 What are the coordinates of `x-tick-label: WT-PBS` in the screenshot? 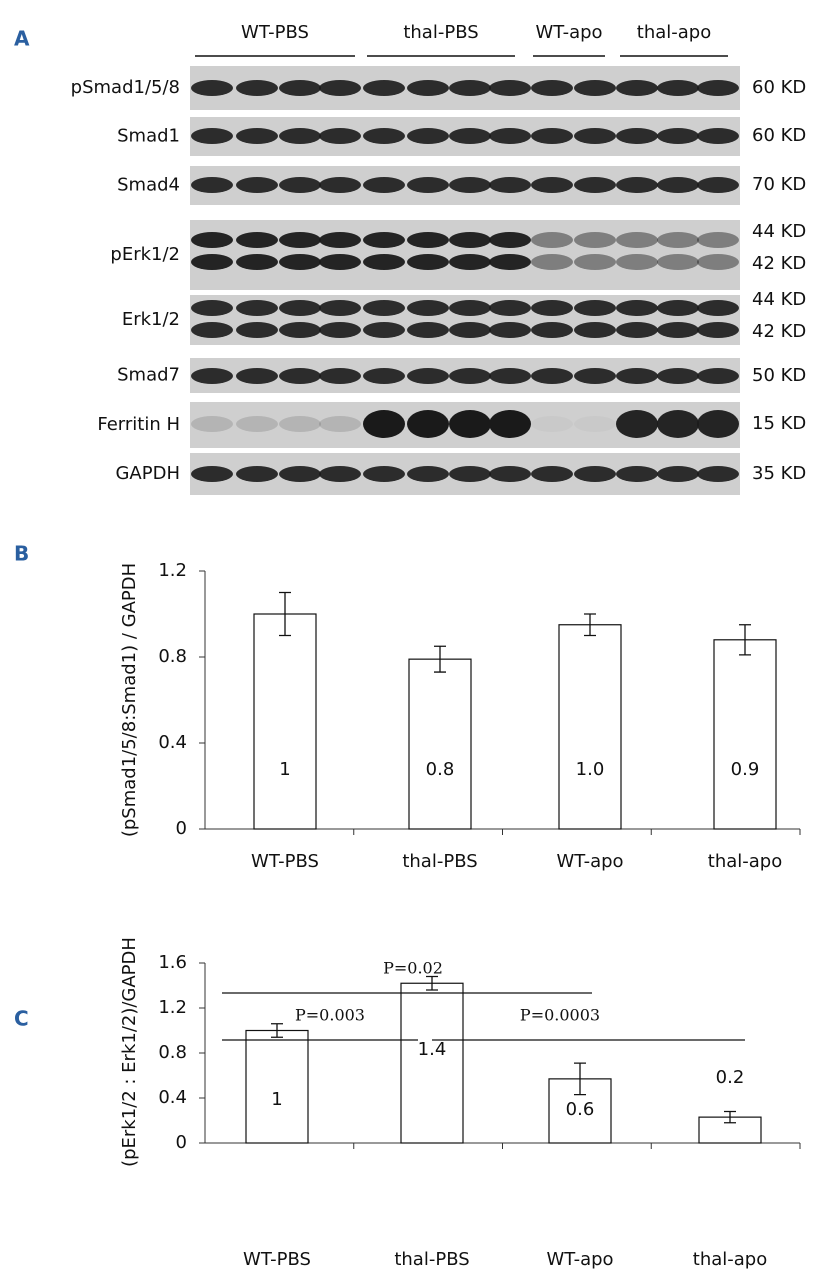 It's located at (277, 1259).